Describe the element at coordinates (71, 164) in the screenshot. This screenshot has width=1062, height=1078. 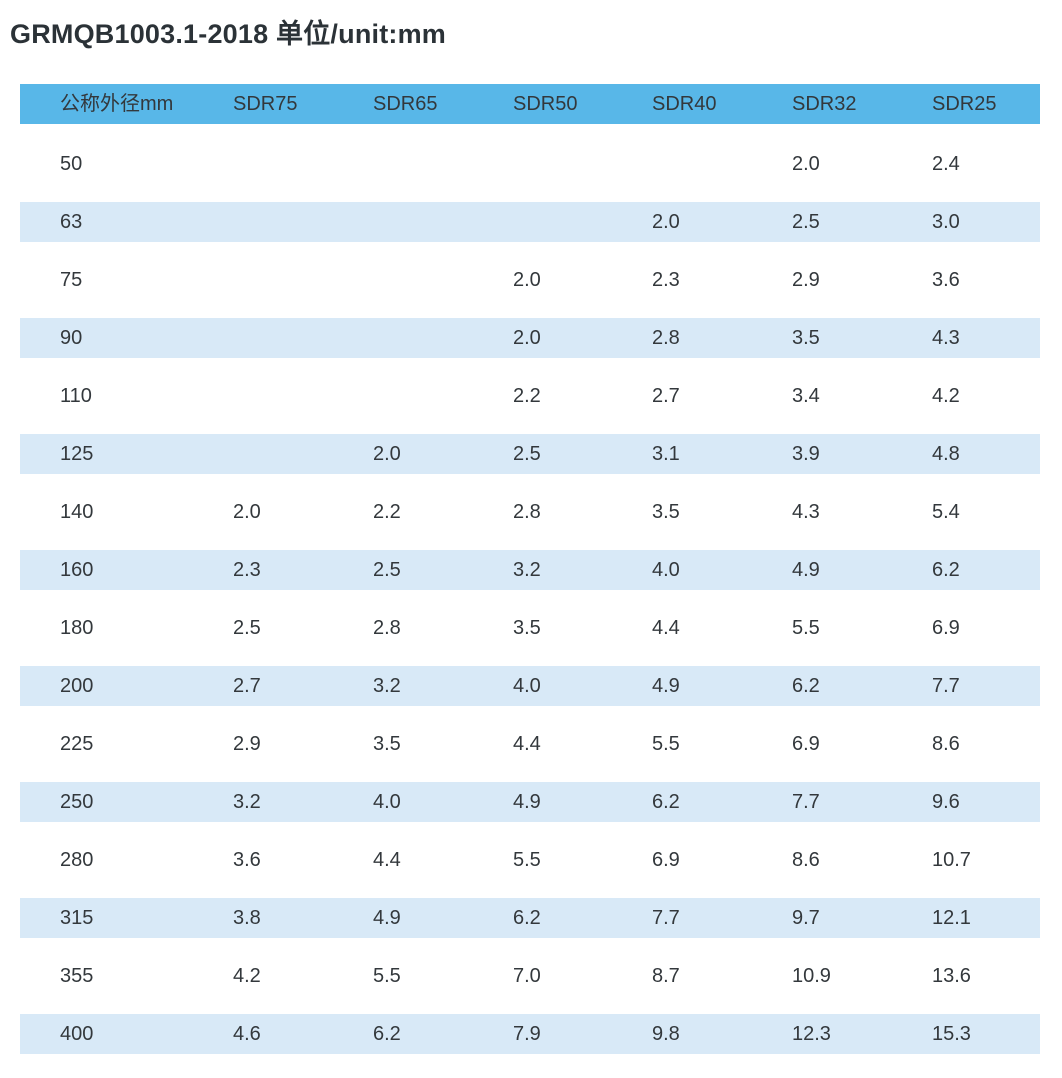
I see `row-diameter-label: 50` at that location.